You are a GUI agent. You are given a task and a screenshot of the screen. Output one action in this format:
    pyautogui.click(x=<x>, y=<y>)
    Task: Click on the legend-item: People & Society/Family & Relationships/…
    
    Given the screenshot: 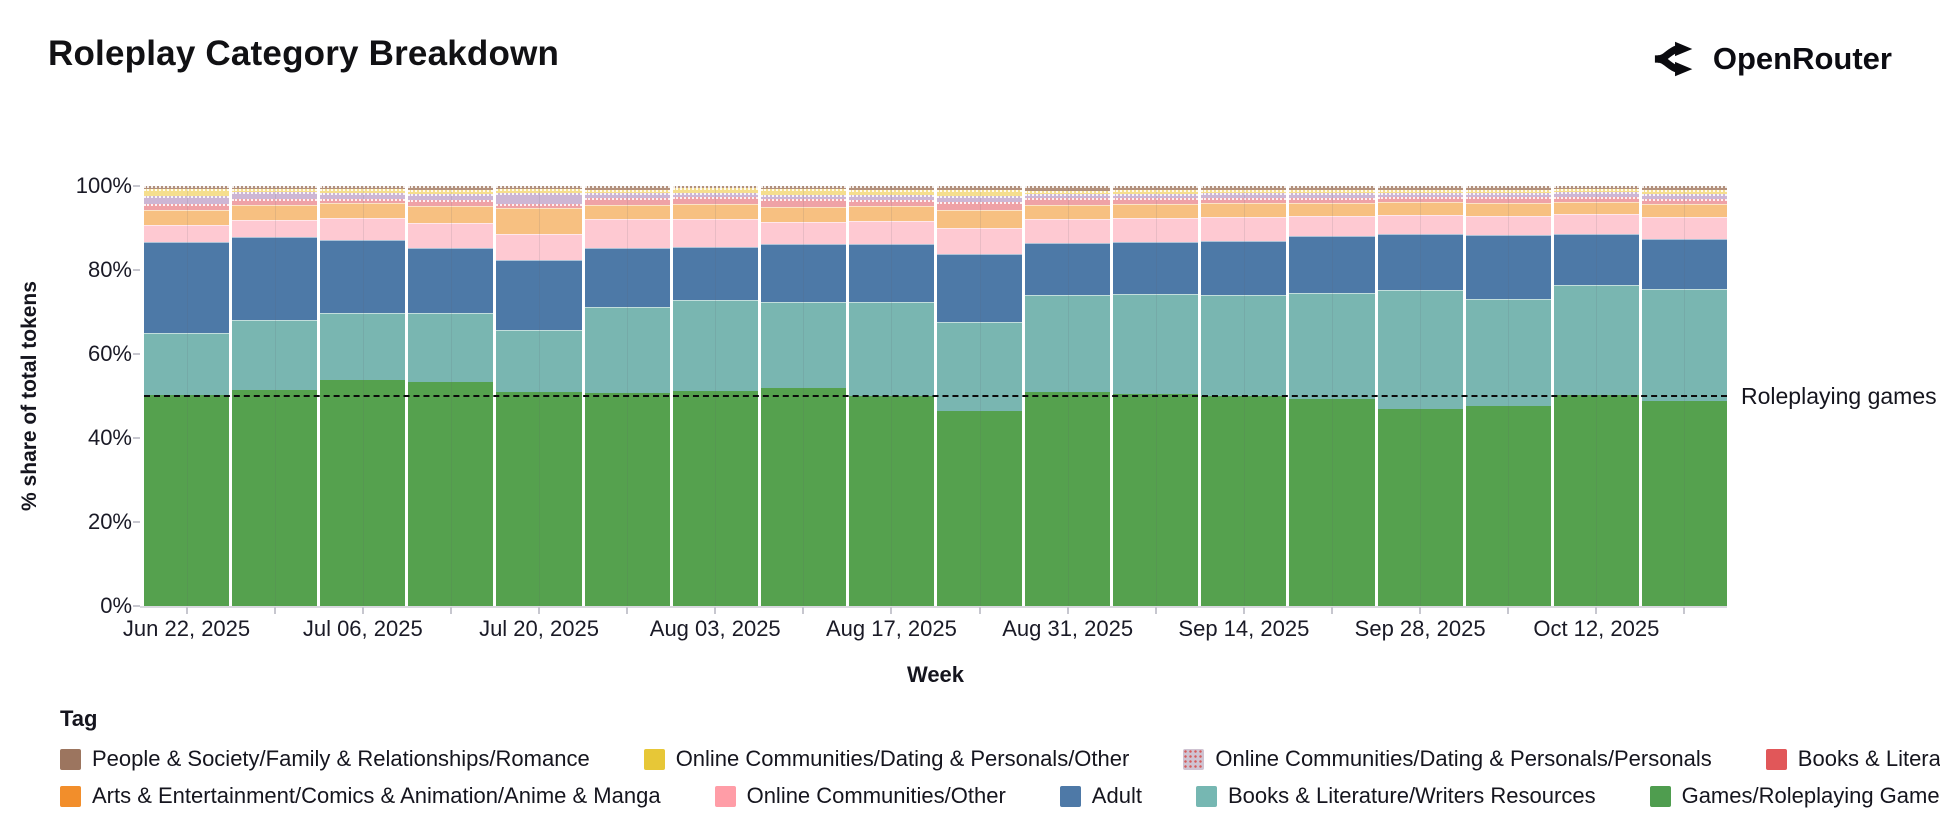 What is the action you would take?
    pyautogui.click(x=325, y=759)
    